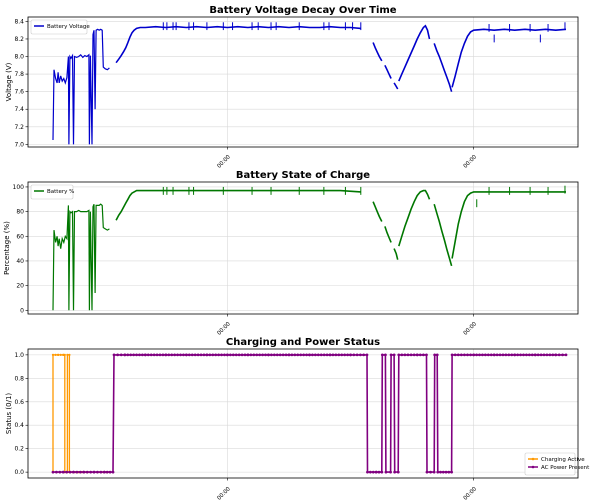  I want to click on legend: Battery Voltage, so click(60, 27).